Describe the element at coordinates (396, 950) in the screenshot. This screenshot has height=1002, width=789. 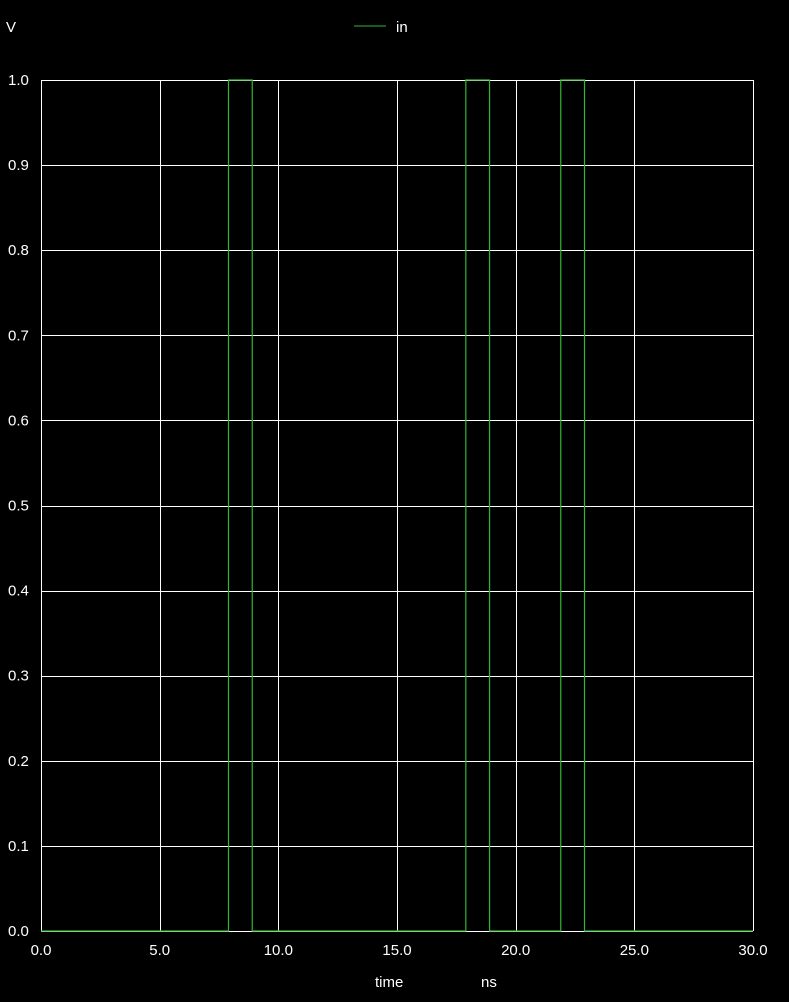
I see `x-tick-label: 15.0` at that location.